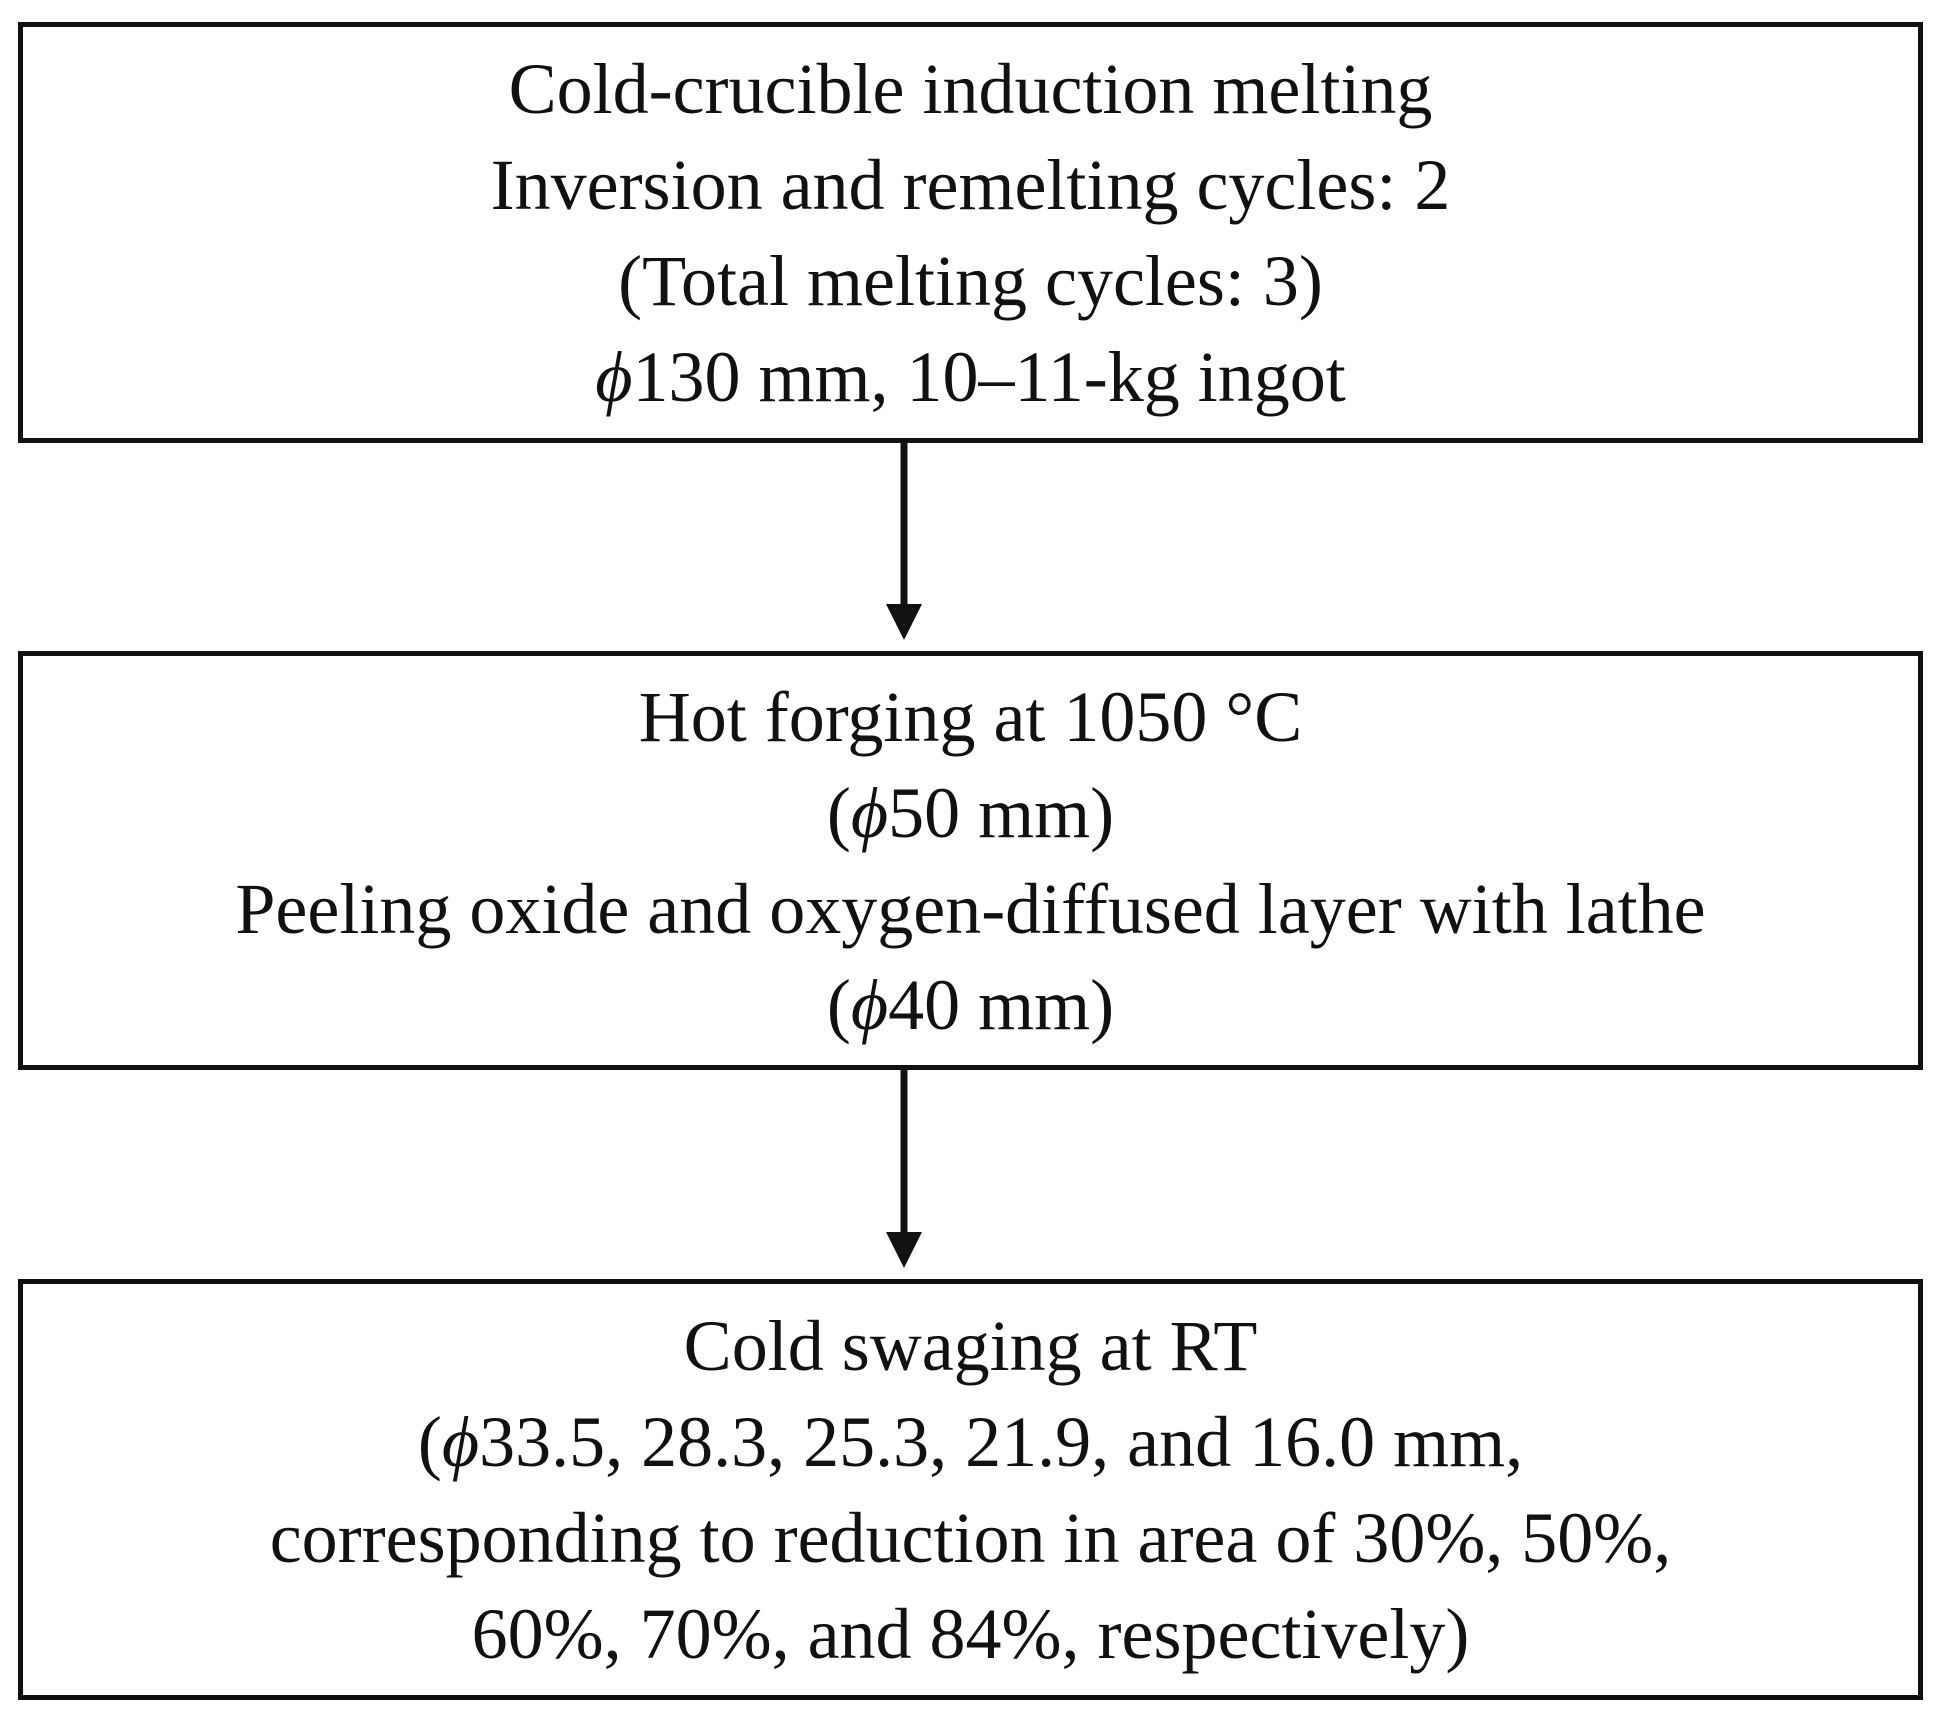  Describe the element at coordinates (970, 1345) in the screenshot. I see `step-3-line-1: Cold swaging at RT` at that location.